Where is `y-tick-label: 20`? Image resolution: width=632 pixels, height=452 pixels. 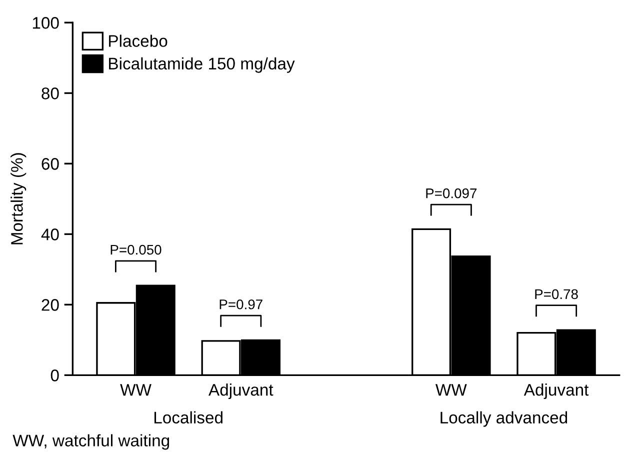 y-tick-label: 20 is located at coordinates (50, 305).